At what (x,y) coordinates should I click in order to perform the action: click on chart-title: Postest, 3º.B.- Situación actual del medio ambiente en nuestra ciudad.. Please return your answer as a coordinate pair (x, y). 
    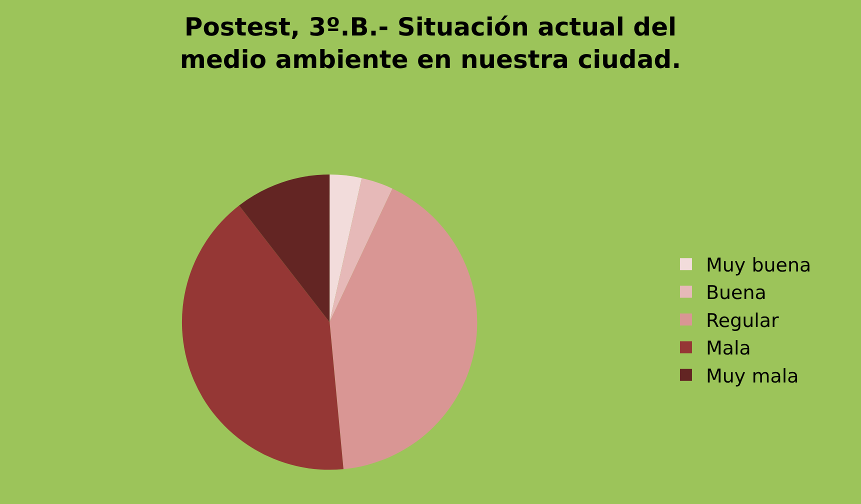
    Looking at the image, I should click on (431, 43).